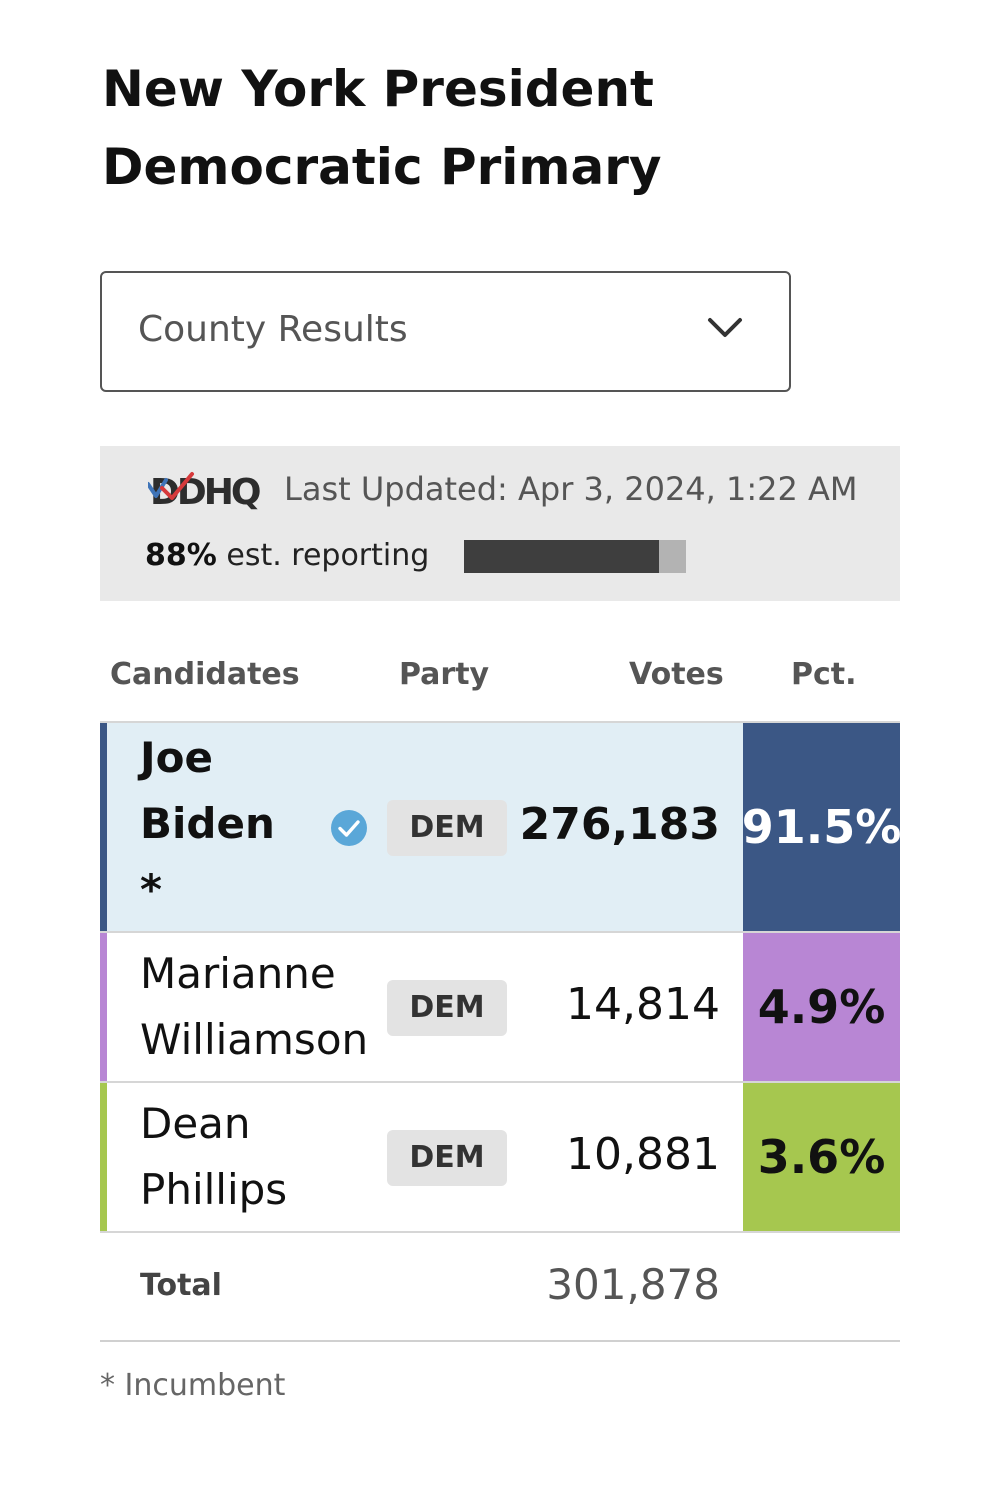  I want to click on table-row: Marianne Williamson DEM 14,814 4.9%, so click(500, 1006).